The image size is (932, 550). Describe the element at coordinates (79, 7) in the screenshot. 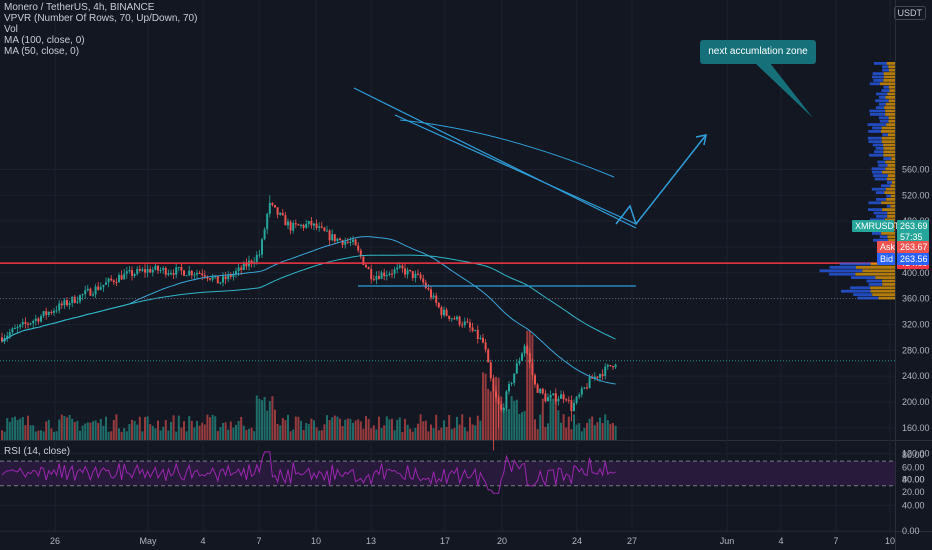

I see `symbol-legend: Monero / TetherUS, 4h, BINANCE` at that location.